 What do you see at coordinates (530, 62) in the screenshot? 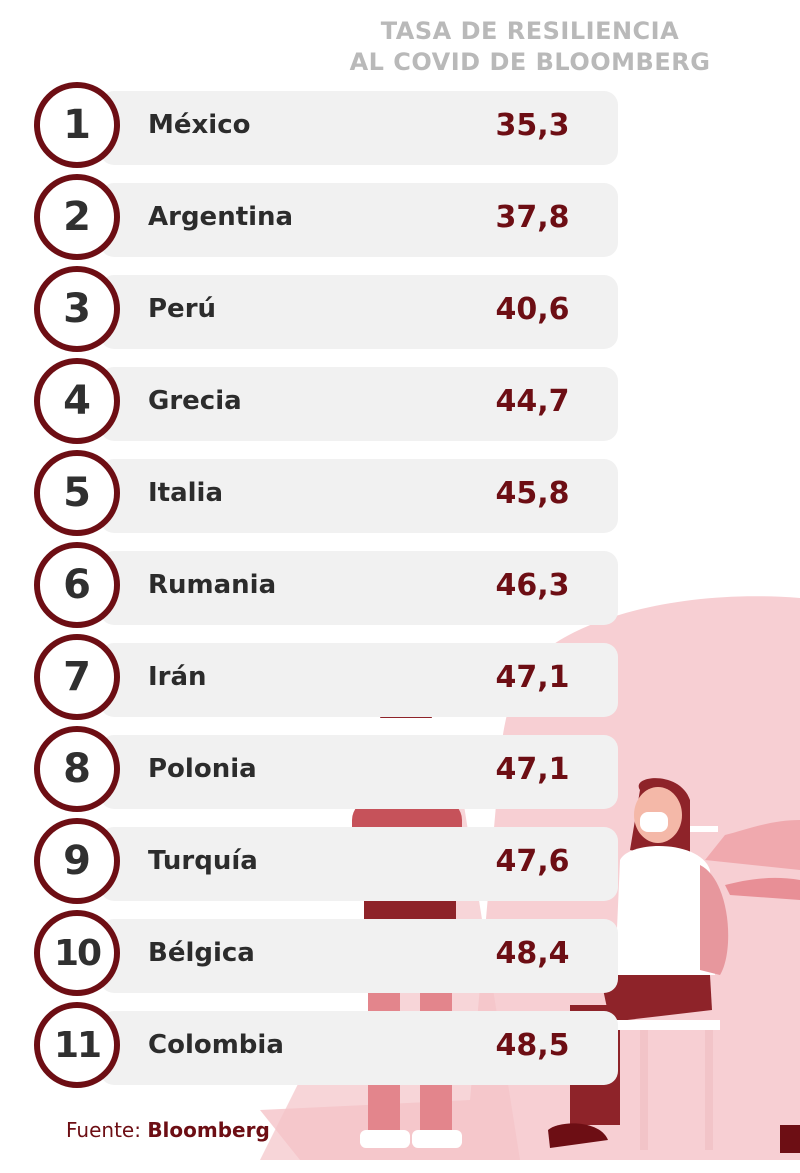
I see `title-line-2: AL COVID DE BLOOMBERG` at bounding box center [530, 62].